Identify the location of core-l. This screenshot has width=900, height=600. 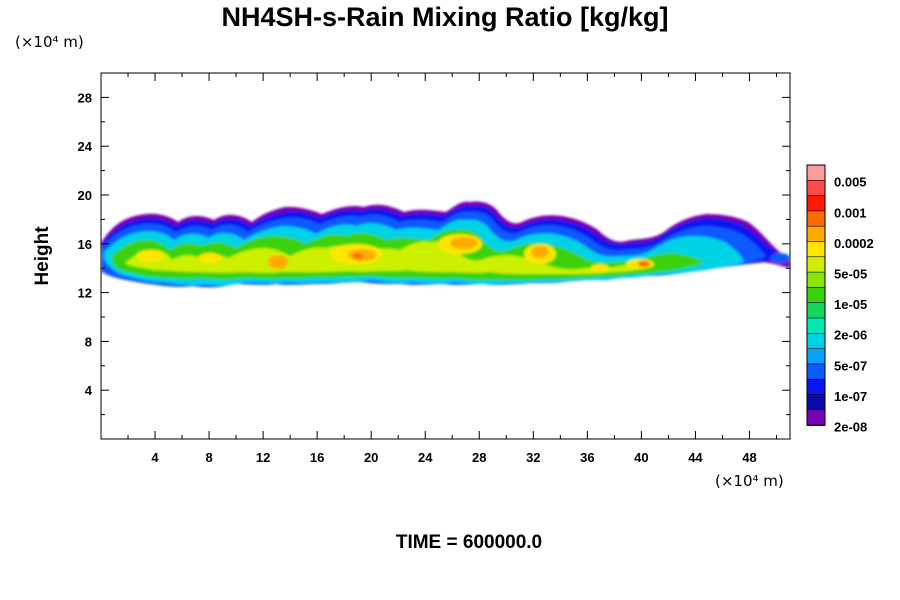
(644, 264).